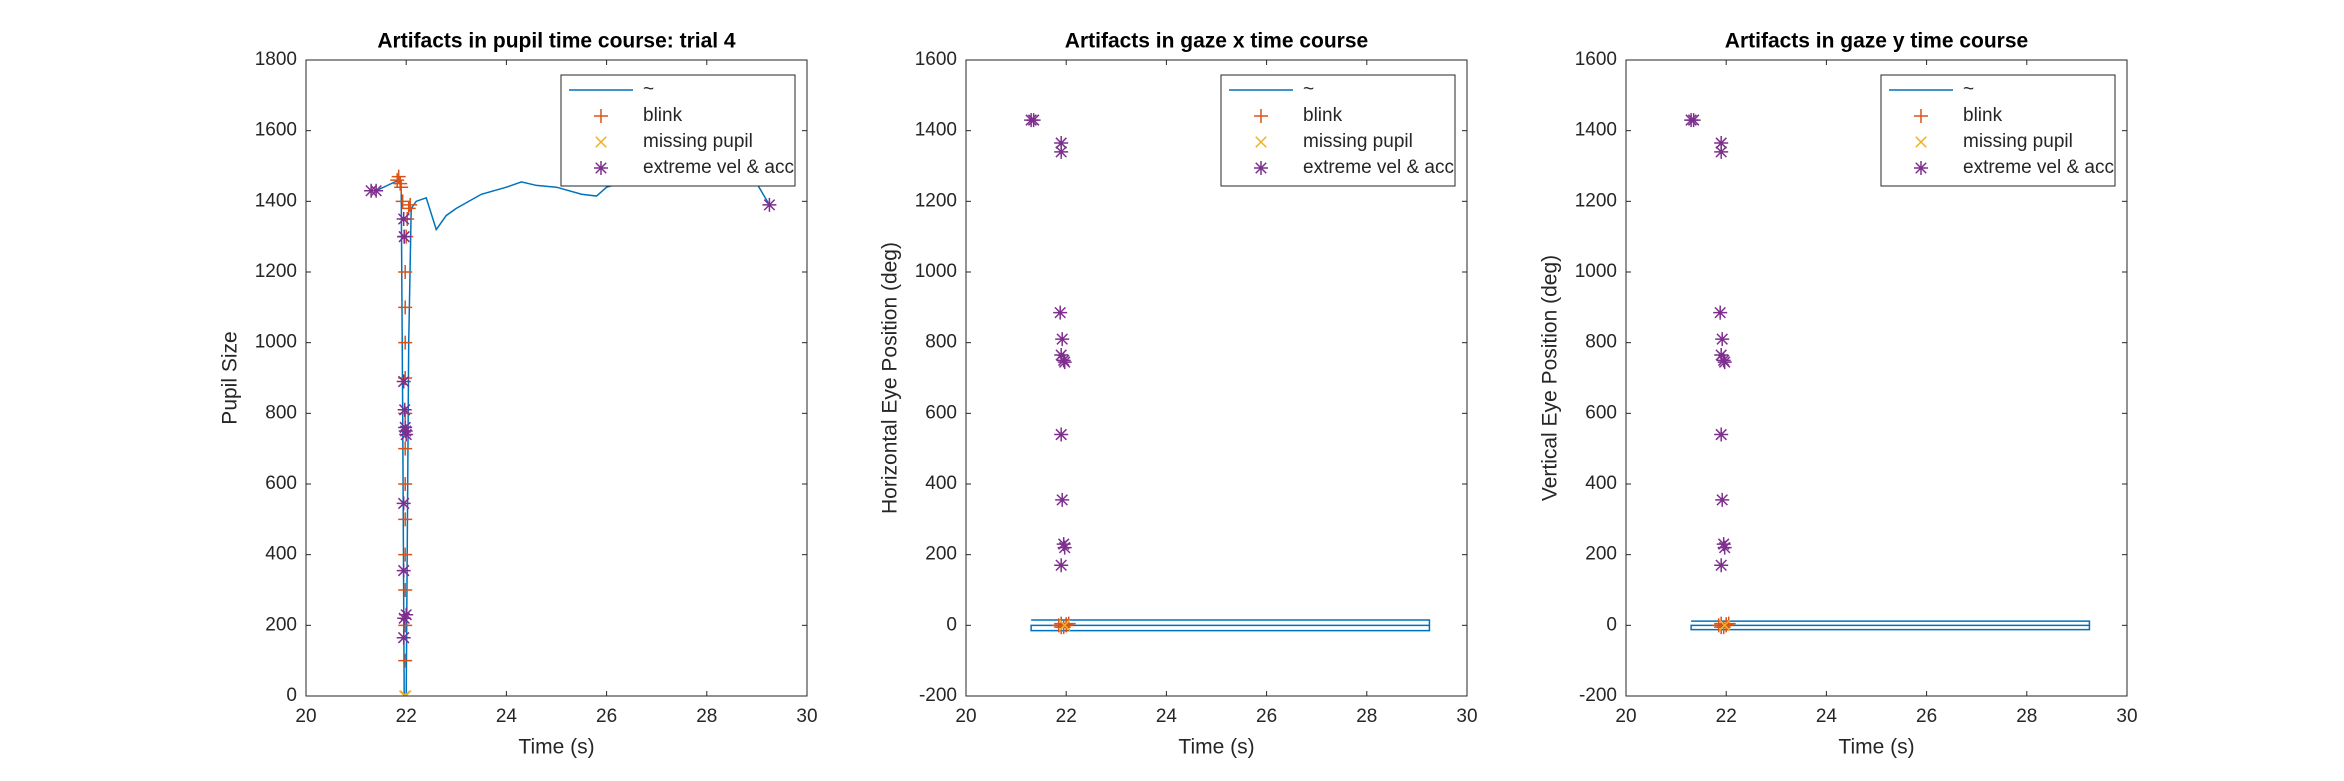  I want to click on y-tick-label: 1800, so click(276, 59).